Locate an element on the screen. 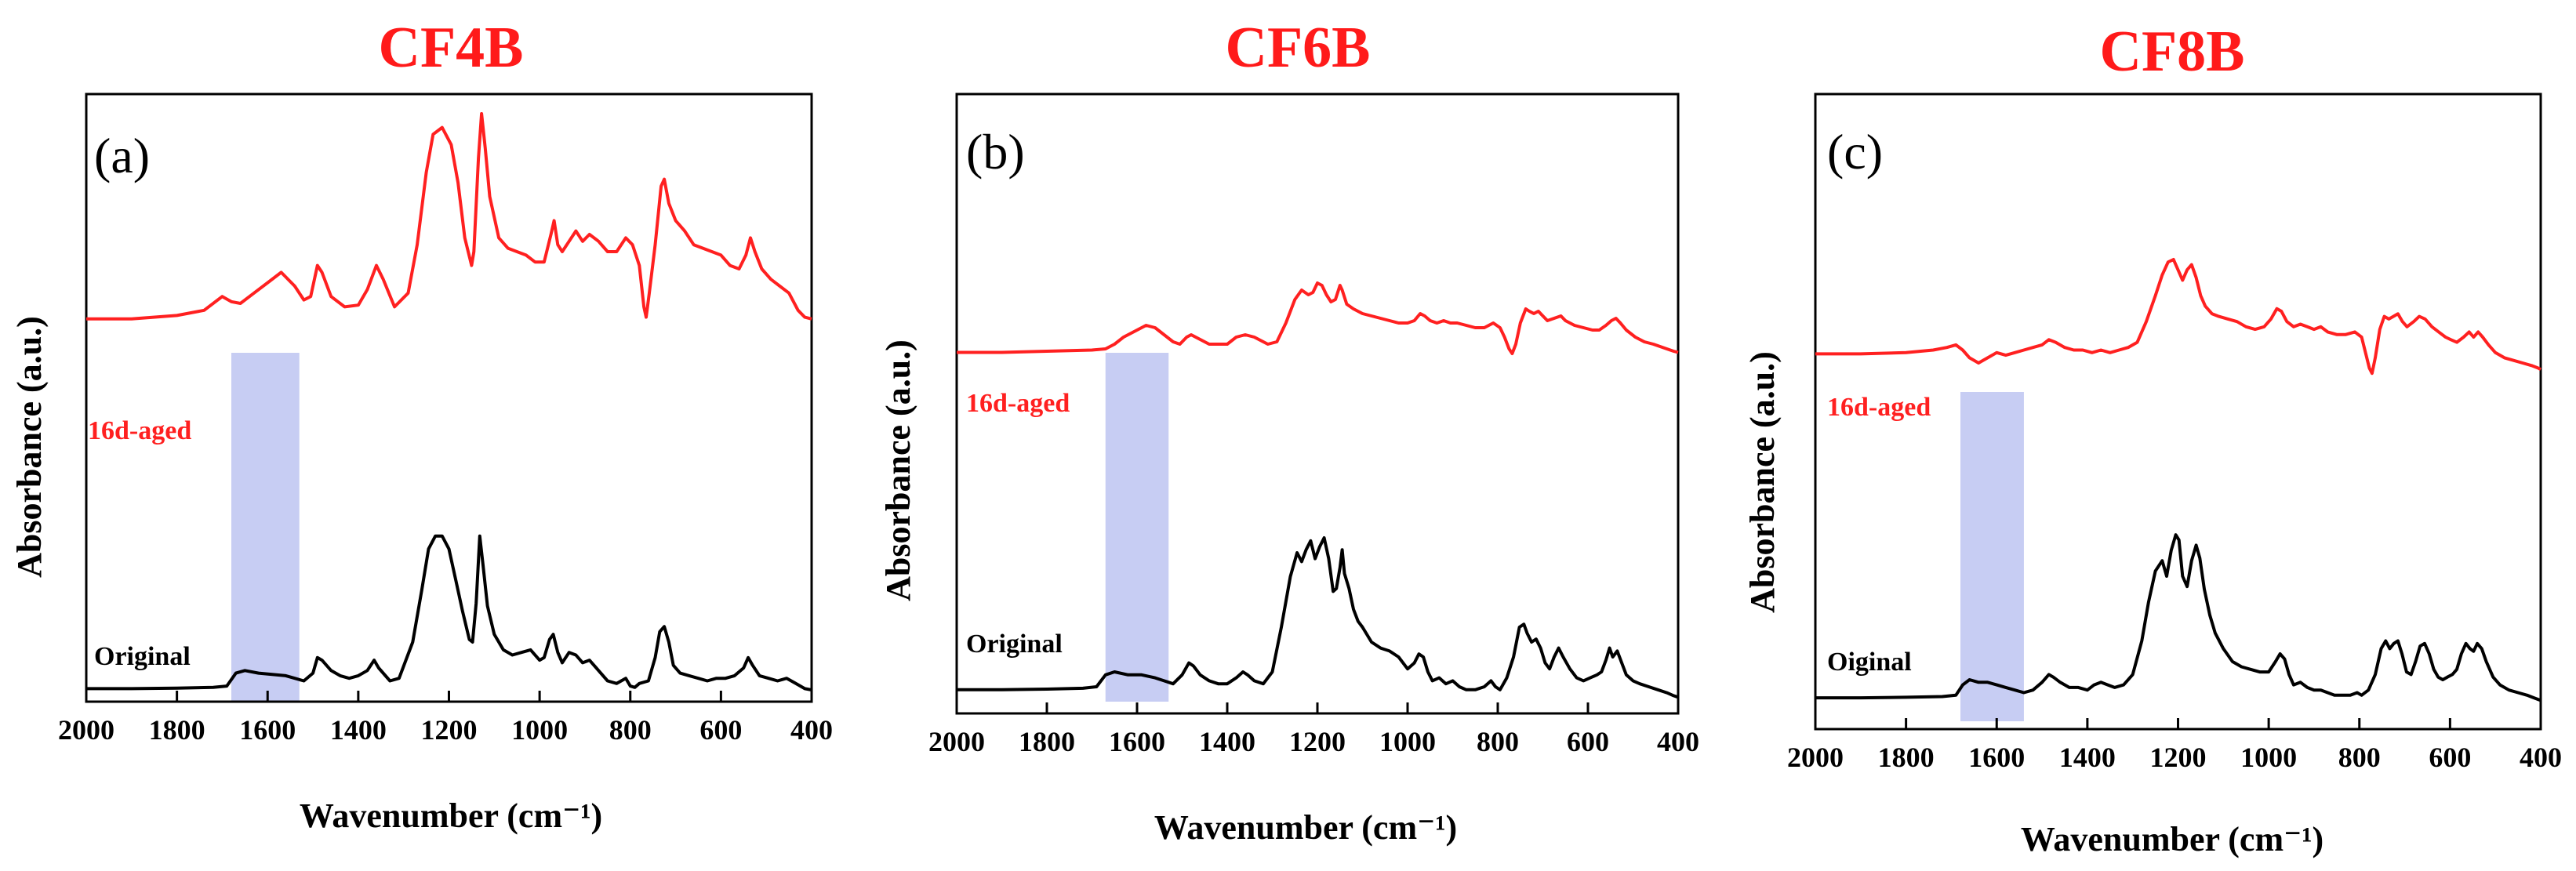  panel-a-x-tick-label: 1800 is located at coordinates (177, 730).